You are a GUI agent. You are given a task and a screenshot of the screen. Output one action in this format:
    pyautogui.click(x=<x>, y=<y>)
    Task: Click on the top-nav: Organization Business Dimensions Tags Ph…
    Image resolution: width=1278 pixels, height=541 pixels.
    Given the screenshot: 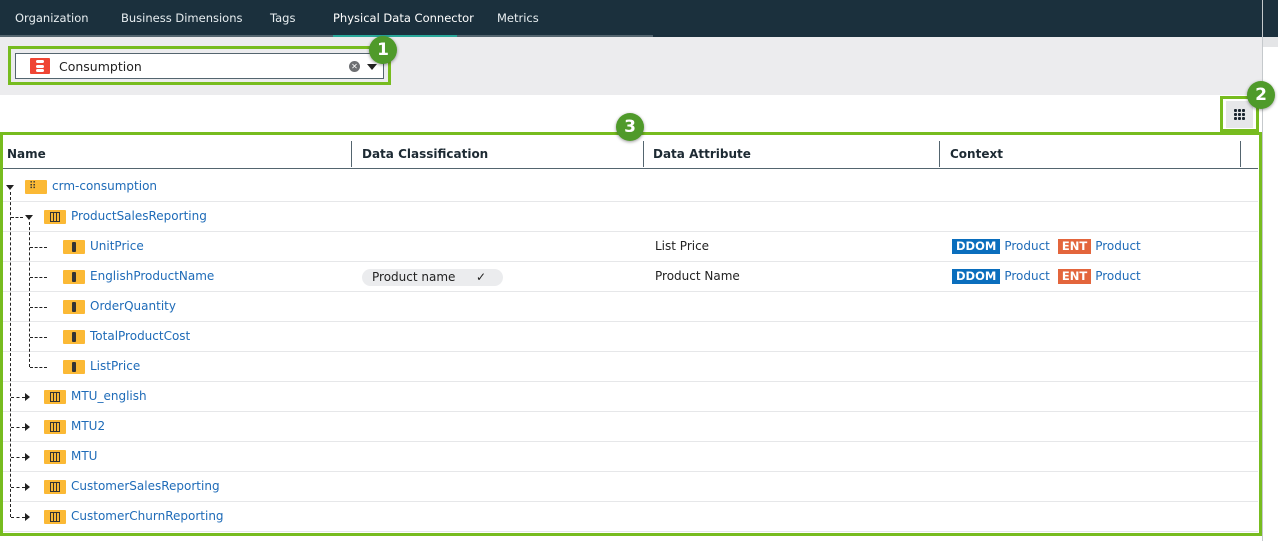 What is the action you would take?
    pyautogui.click(x=639, y=23)
    